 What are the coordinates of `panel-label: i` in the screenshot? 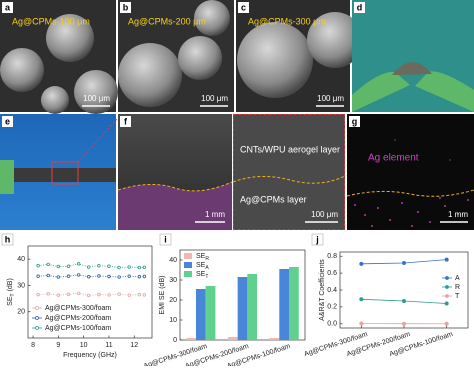 It's located at (165, 239).